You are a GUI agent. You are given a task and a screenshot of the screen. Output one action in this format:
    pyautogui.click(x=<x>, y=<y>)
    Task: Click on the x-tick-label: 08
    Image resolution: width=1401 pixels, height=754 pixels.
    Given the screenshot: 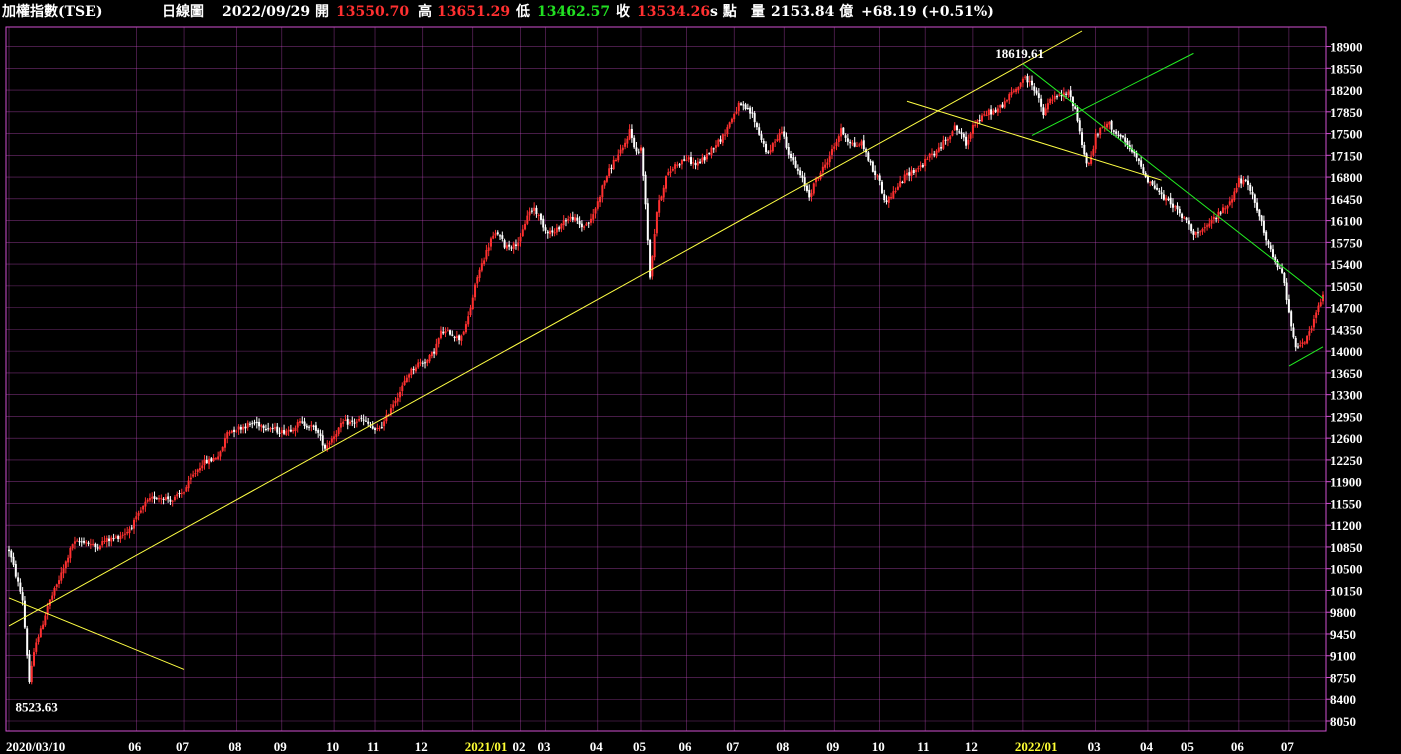 What is the action you would take?
    pyautogui.click(x=783, y=746)
    